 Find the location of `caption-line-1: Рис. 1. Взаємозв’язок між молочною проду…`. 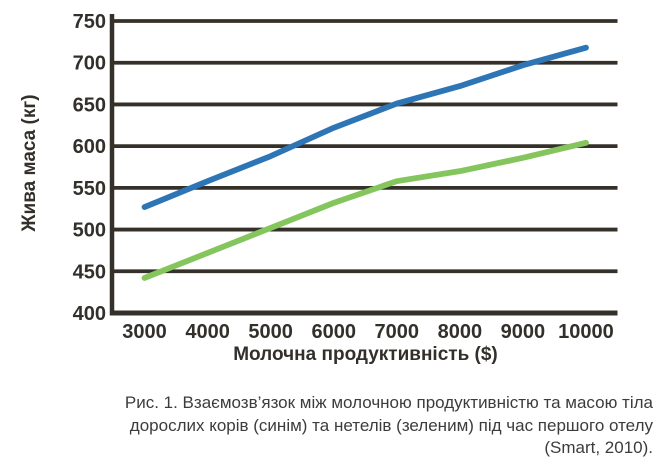

caption-line-1: Рис. 1. Взаємозв’язок між молочною проду… is located at coordinates (388, 402).